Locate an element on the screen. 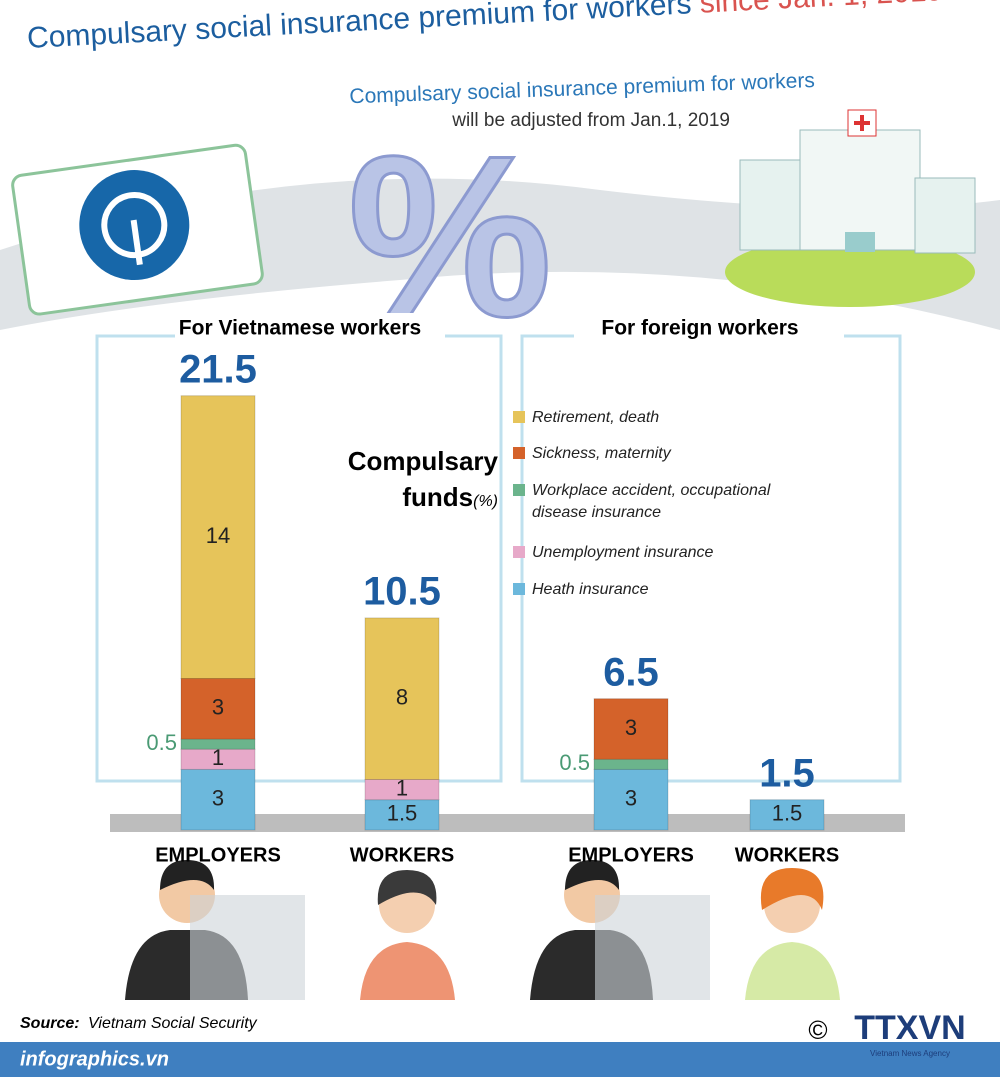 Image resolution: width=1000 pixels, height=1077 pixels. source: Vietnam Social Security is located at coordinates (173, 1023).